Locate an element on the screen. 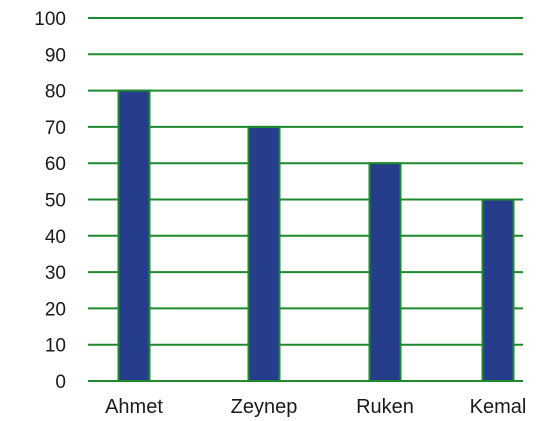 The width and height of the screenshot is (553, 421). y-tick-label: 0 is located at coordinates (60, 382).